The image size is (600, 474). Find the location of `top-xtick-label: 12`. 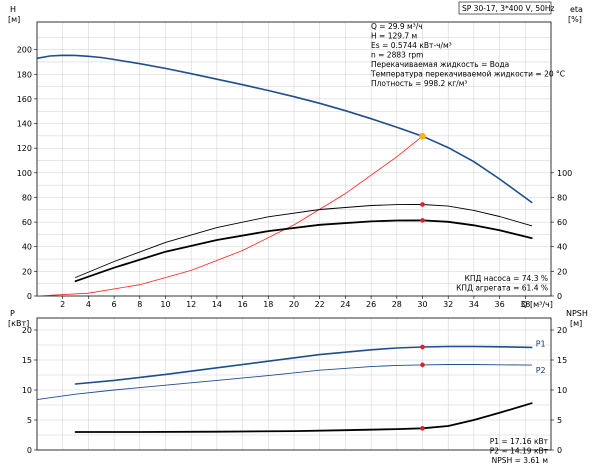

top-xtick-label: 12 is located at coordinates (191, 304).